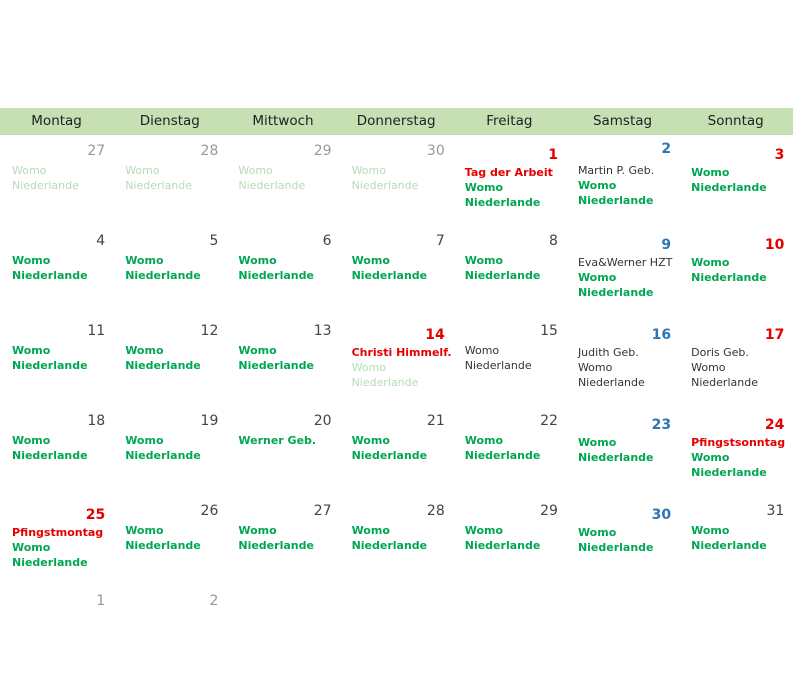  I want to click on day-cell: 26 Womo Niederlande, so click(169, 540).